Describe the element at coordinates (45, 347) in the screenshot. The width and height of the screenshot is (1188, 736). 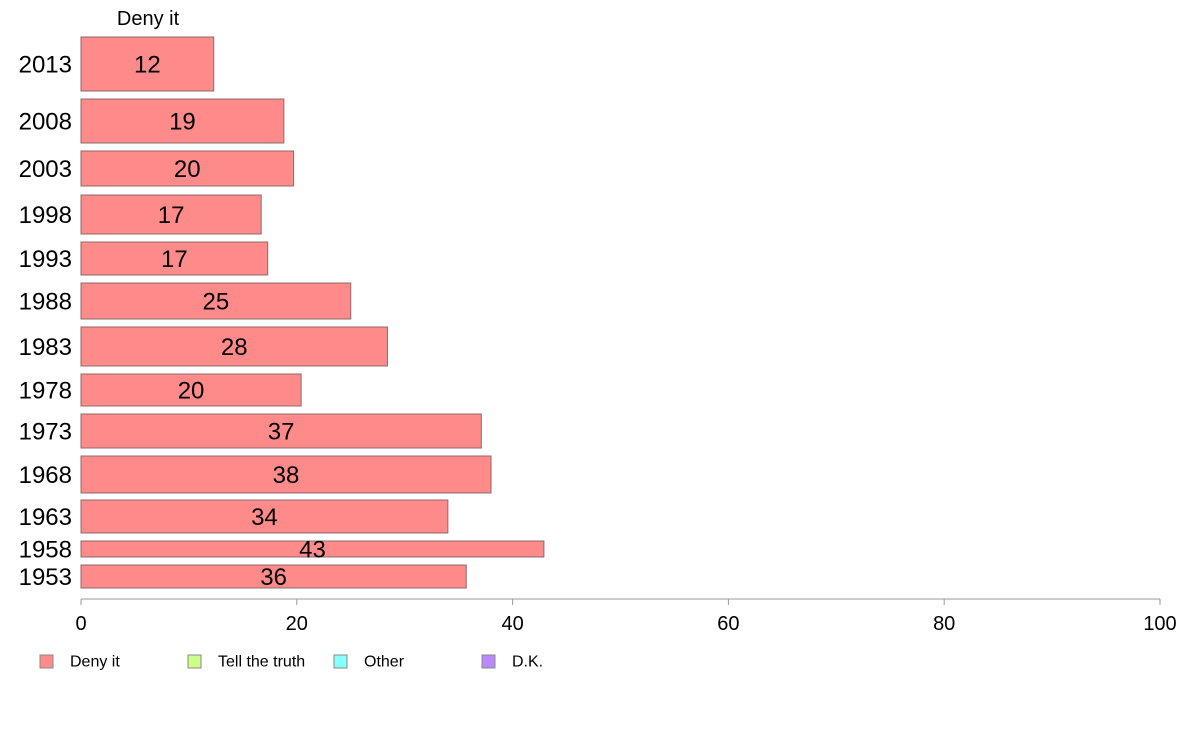
I see `y-label-1983: 1983` at that location.